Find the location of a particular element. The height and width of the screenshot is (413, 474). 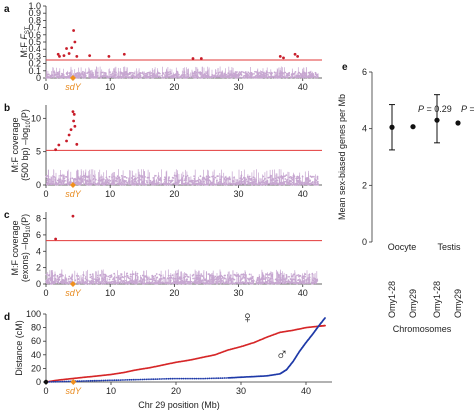

y-tick-label: 4 is located at coordinates (364, 129).